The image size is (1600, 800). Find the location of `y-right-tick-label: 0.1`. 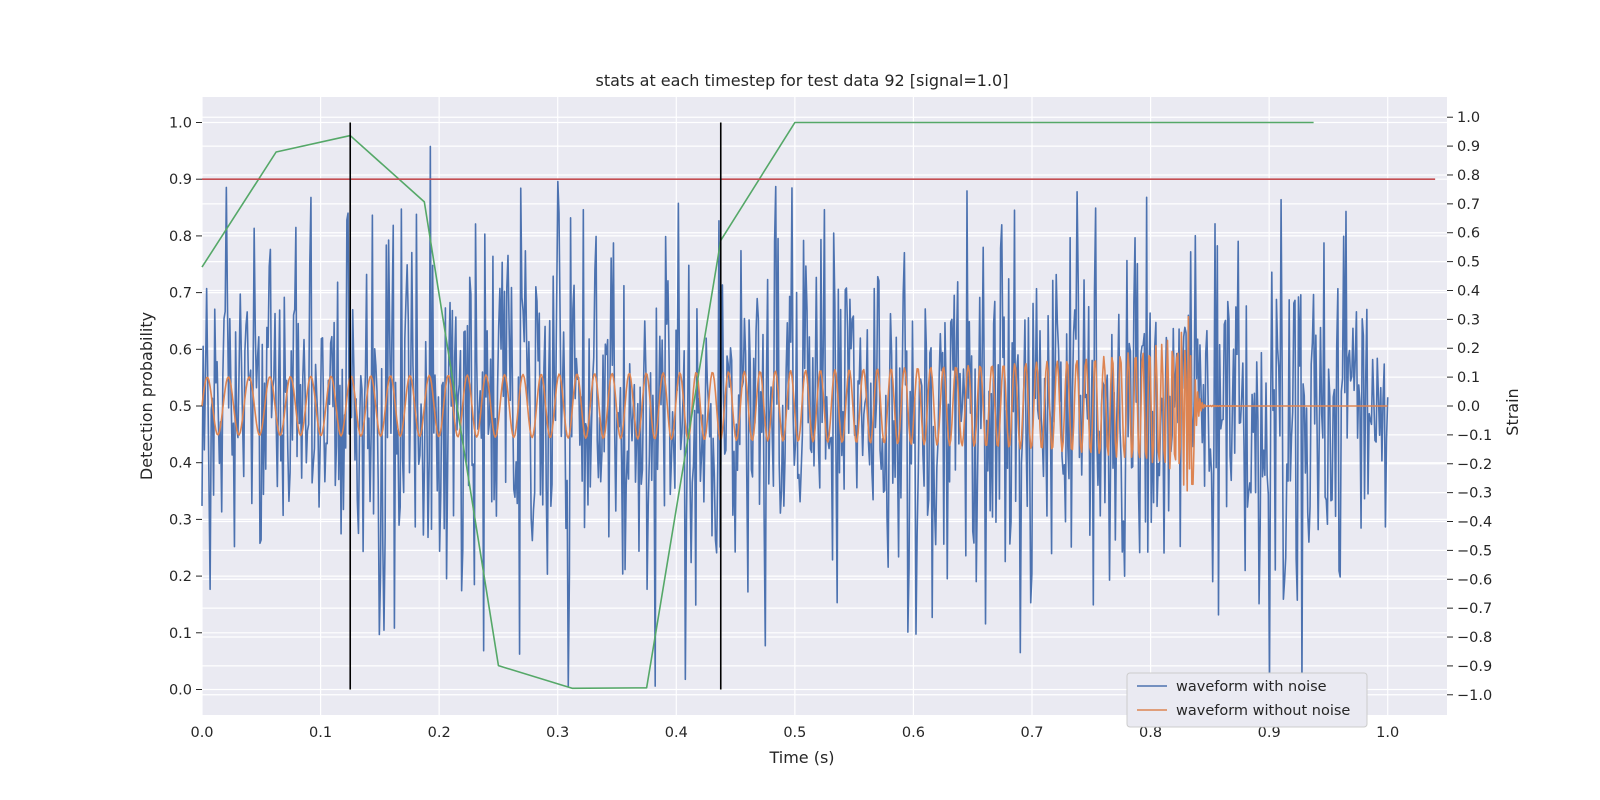

y-right-tick-label: 0.1 is located at coordinates (1468, 378).